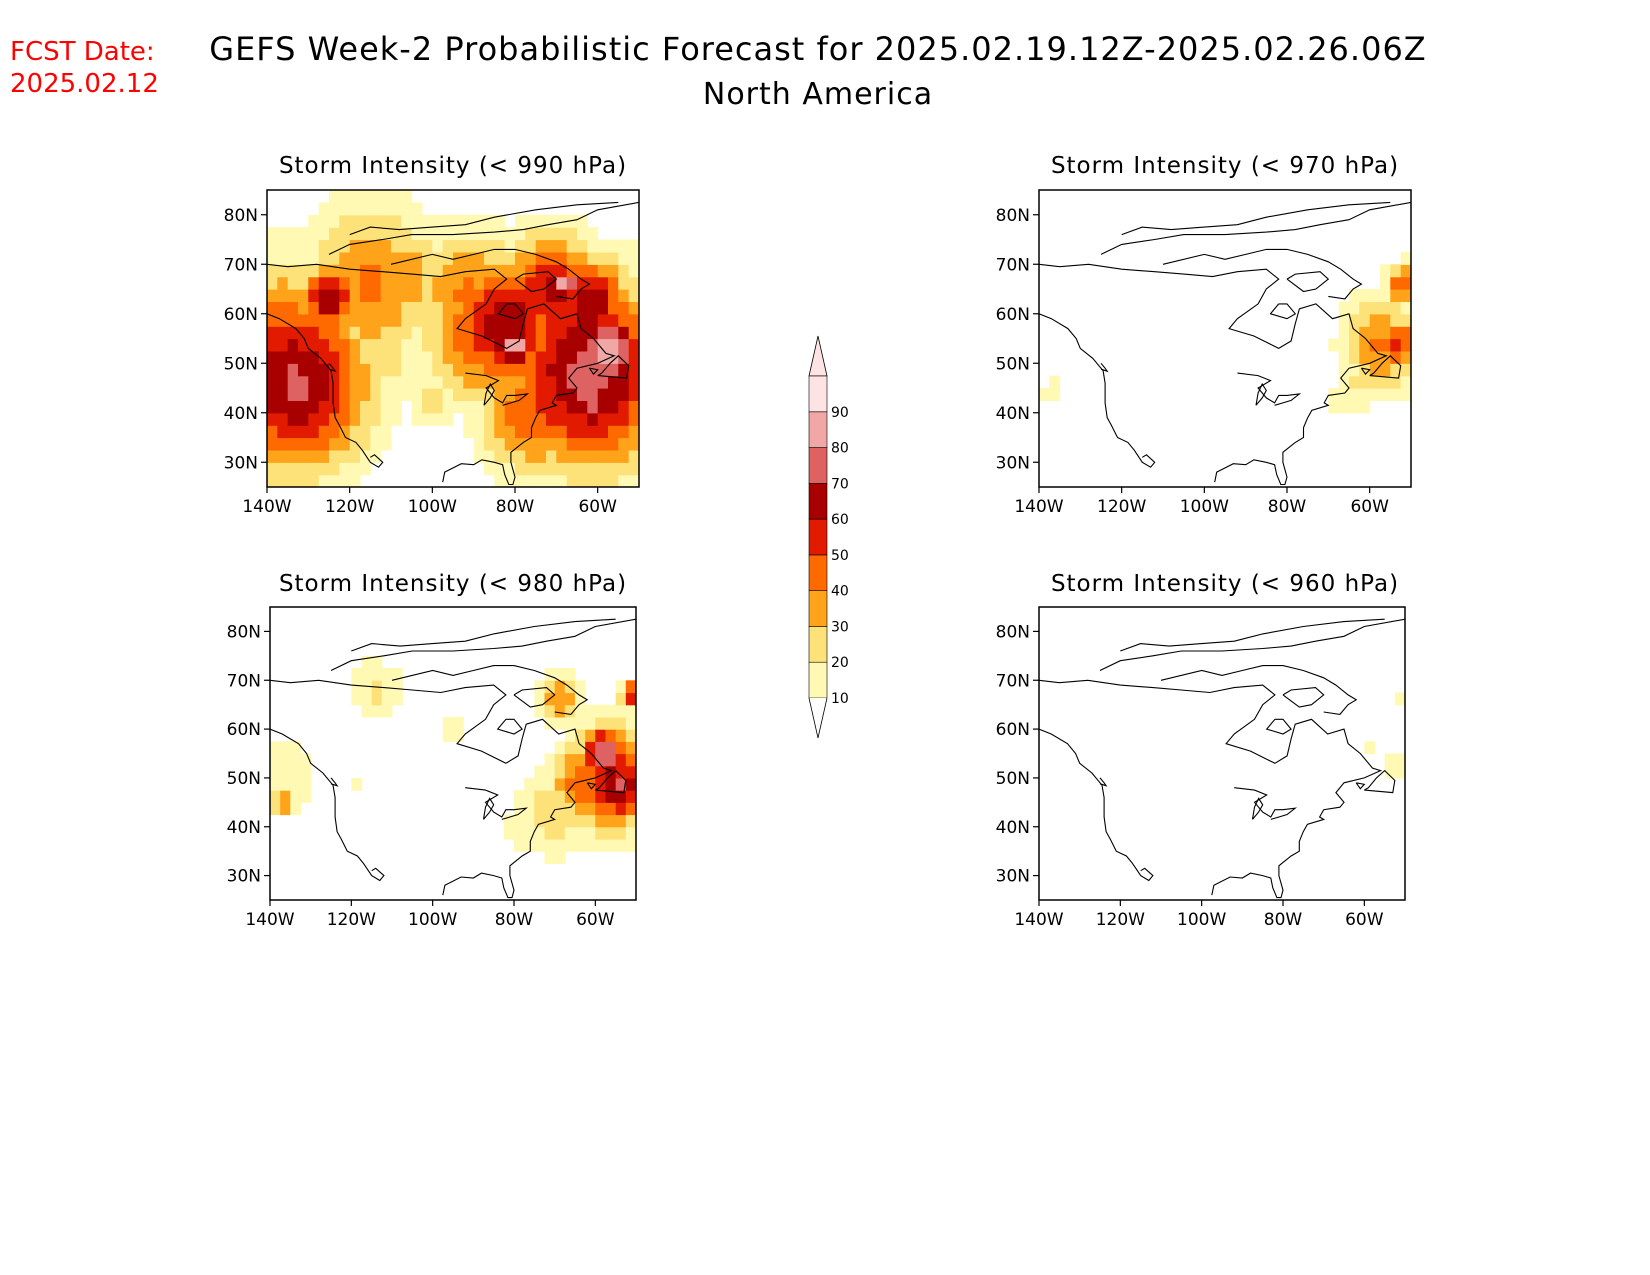 The height and width of the screenshot is (1275, 1650). What do you see at coordinates (818, 718) in the screenshot?
I see `colorbar-bottom-extension` at bounding box center [818, 718].